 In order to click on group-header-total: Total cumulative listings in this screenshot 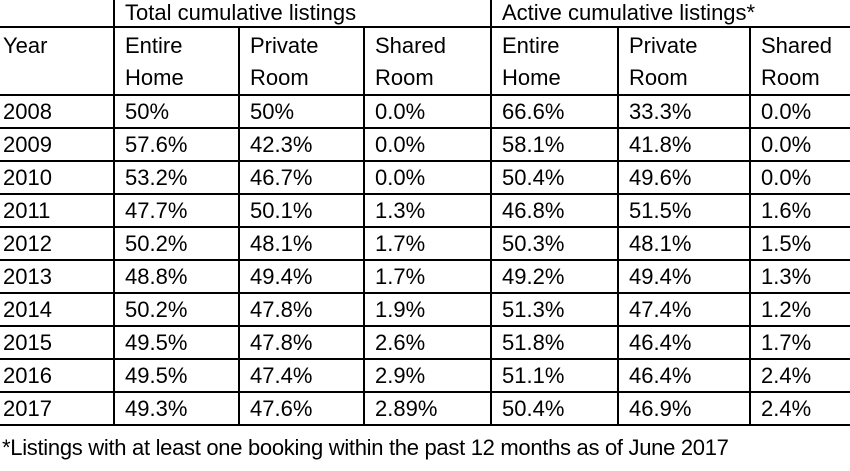, I will do `click(302, 14)`.